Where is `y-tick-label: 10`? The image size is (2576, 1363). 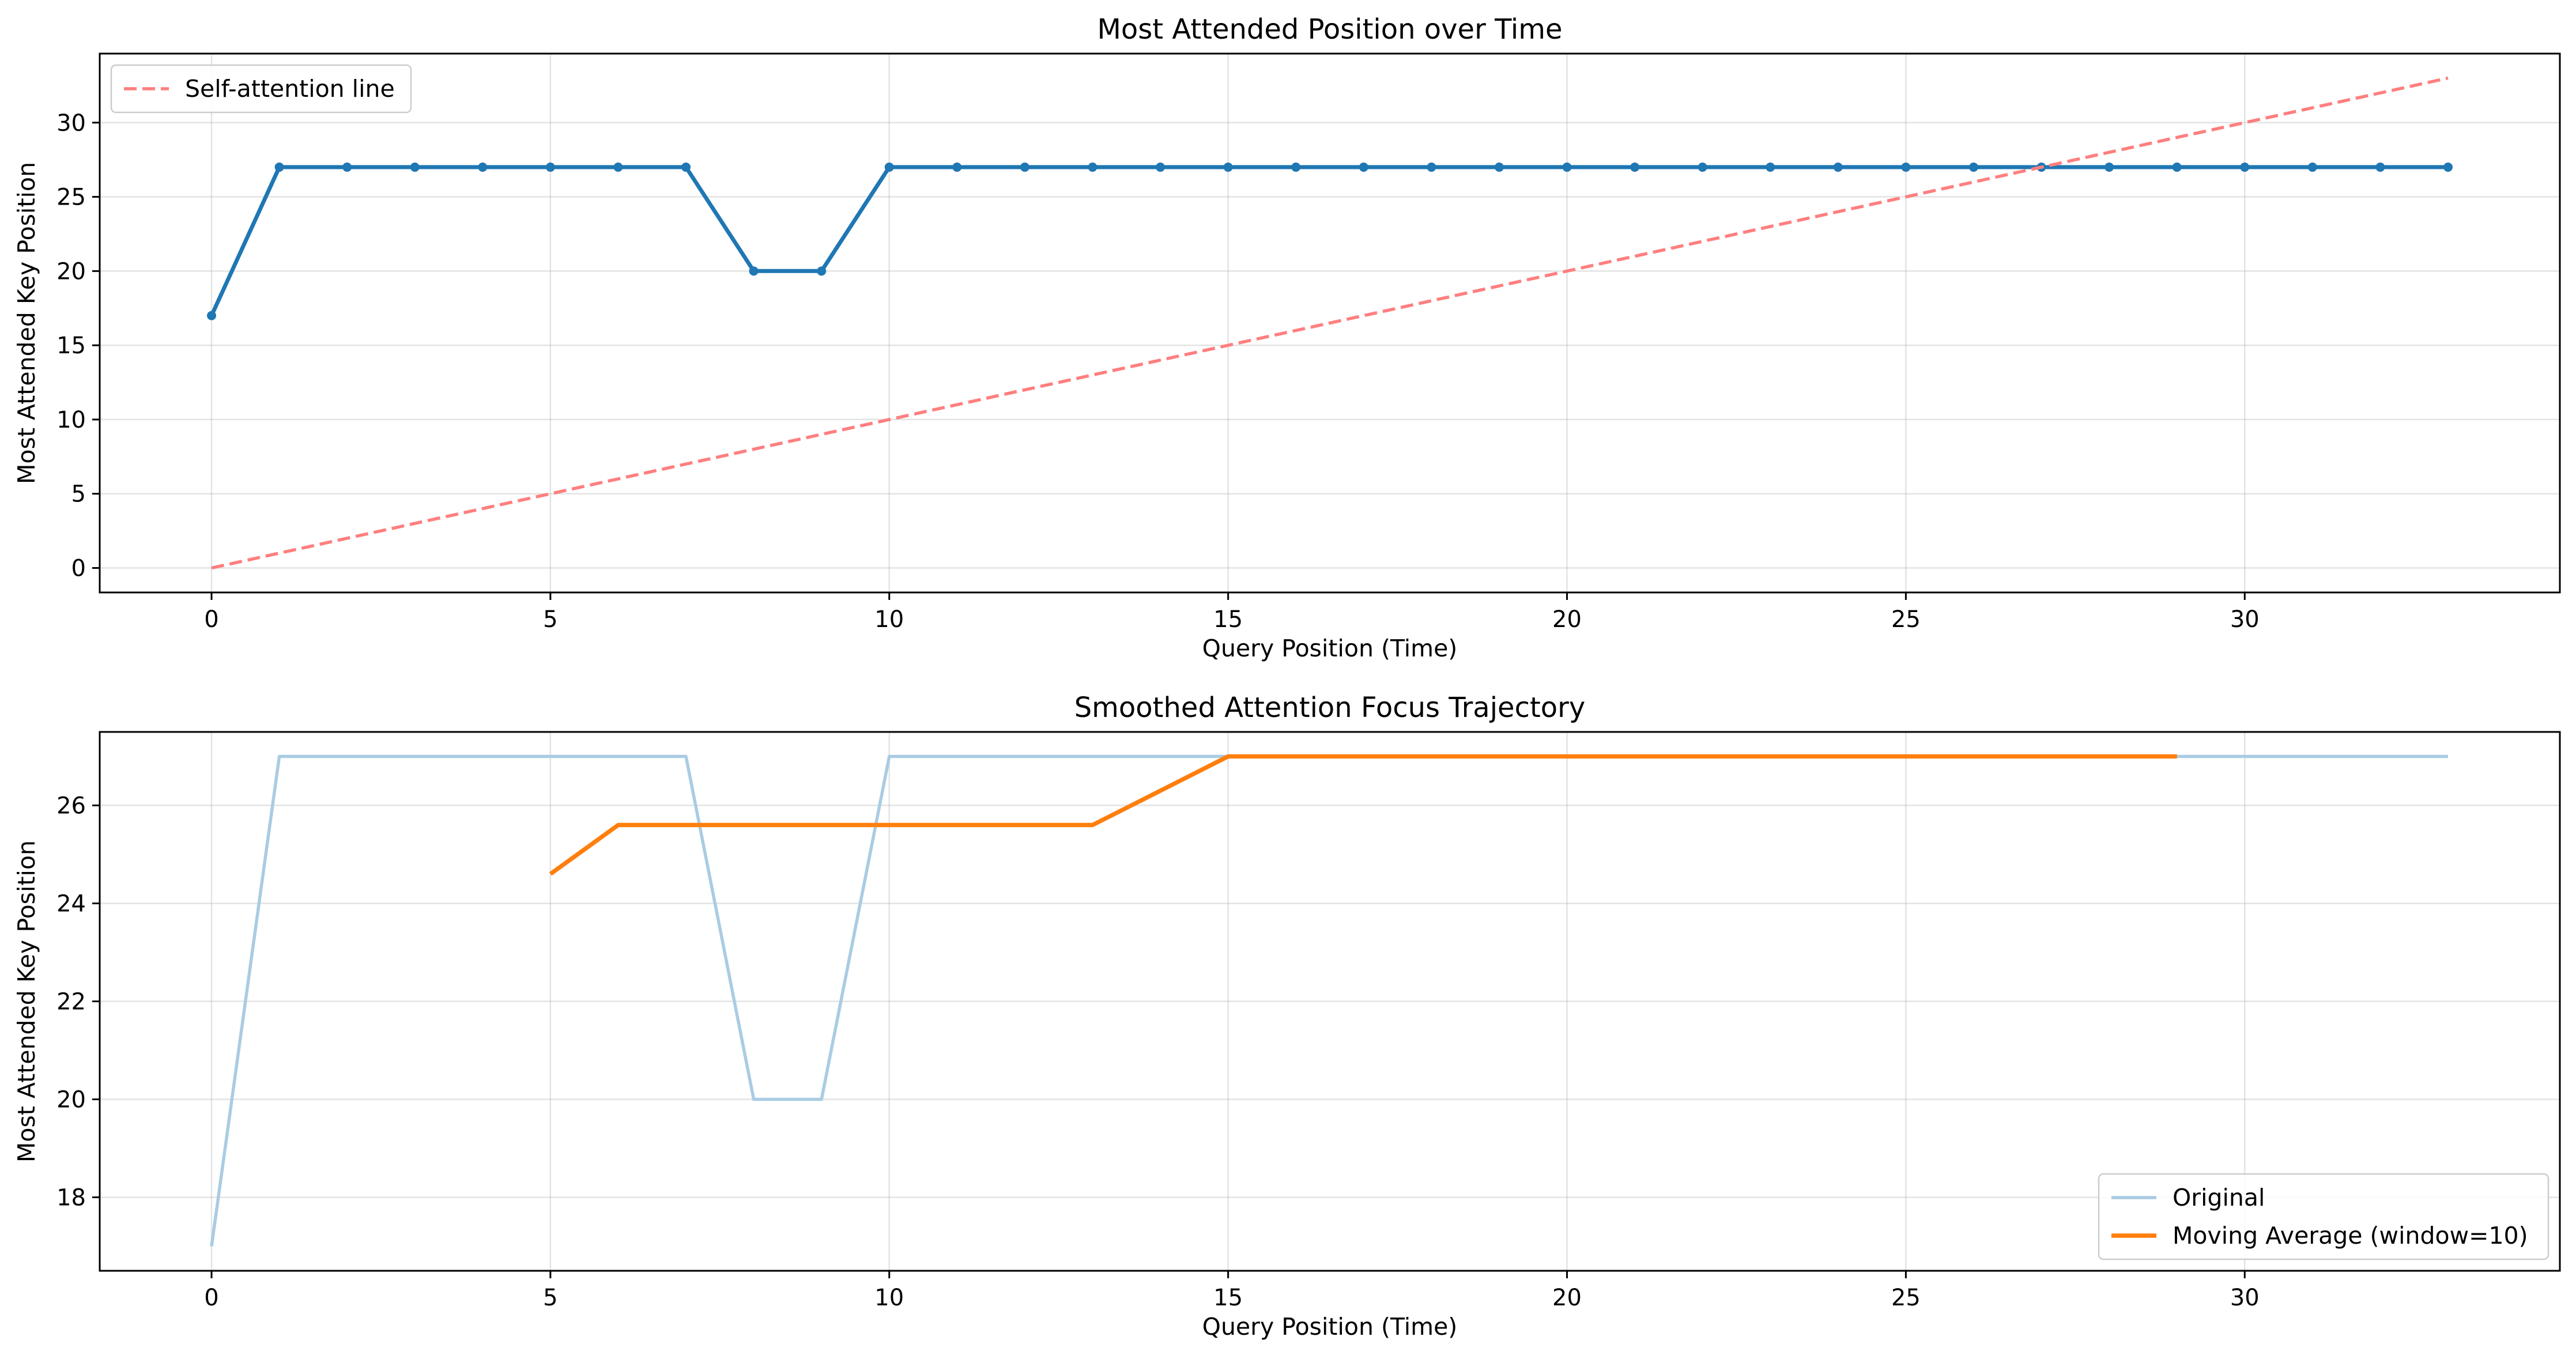
y-tick-label: 10 is located at coordinates (71, 420).